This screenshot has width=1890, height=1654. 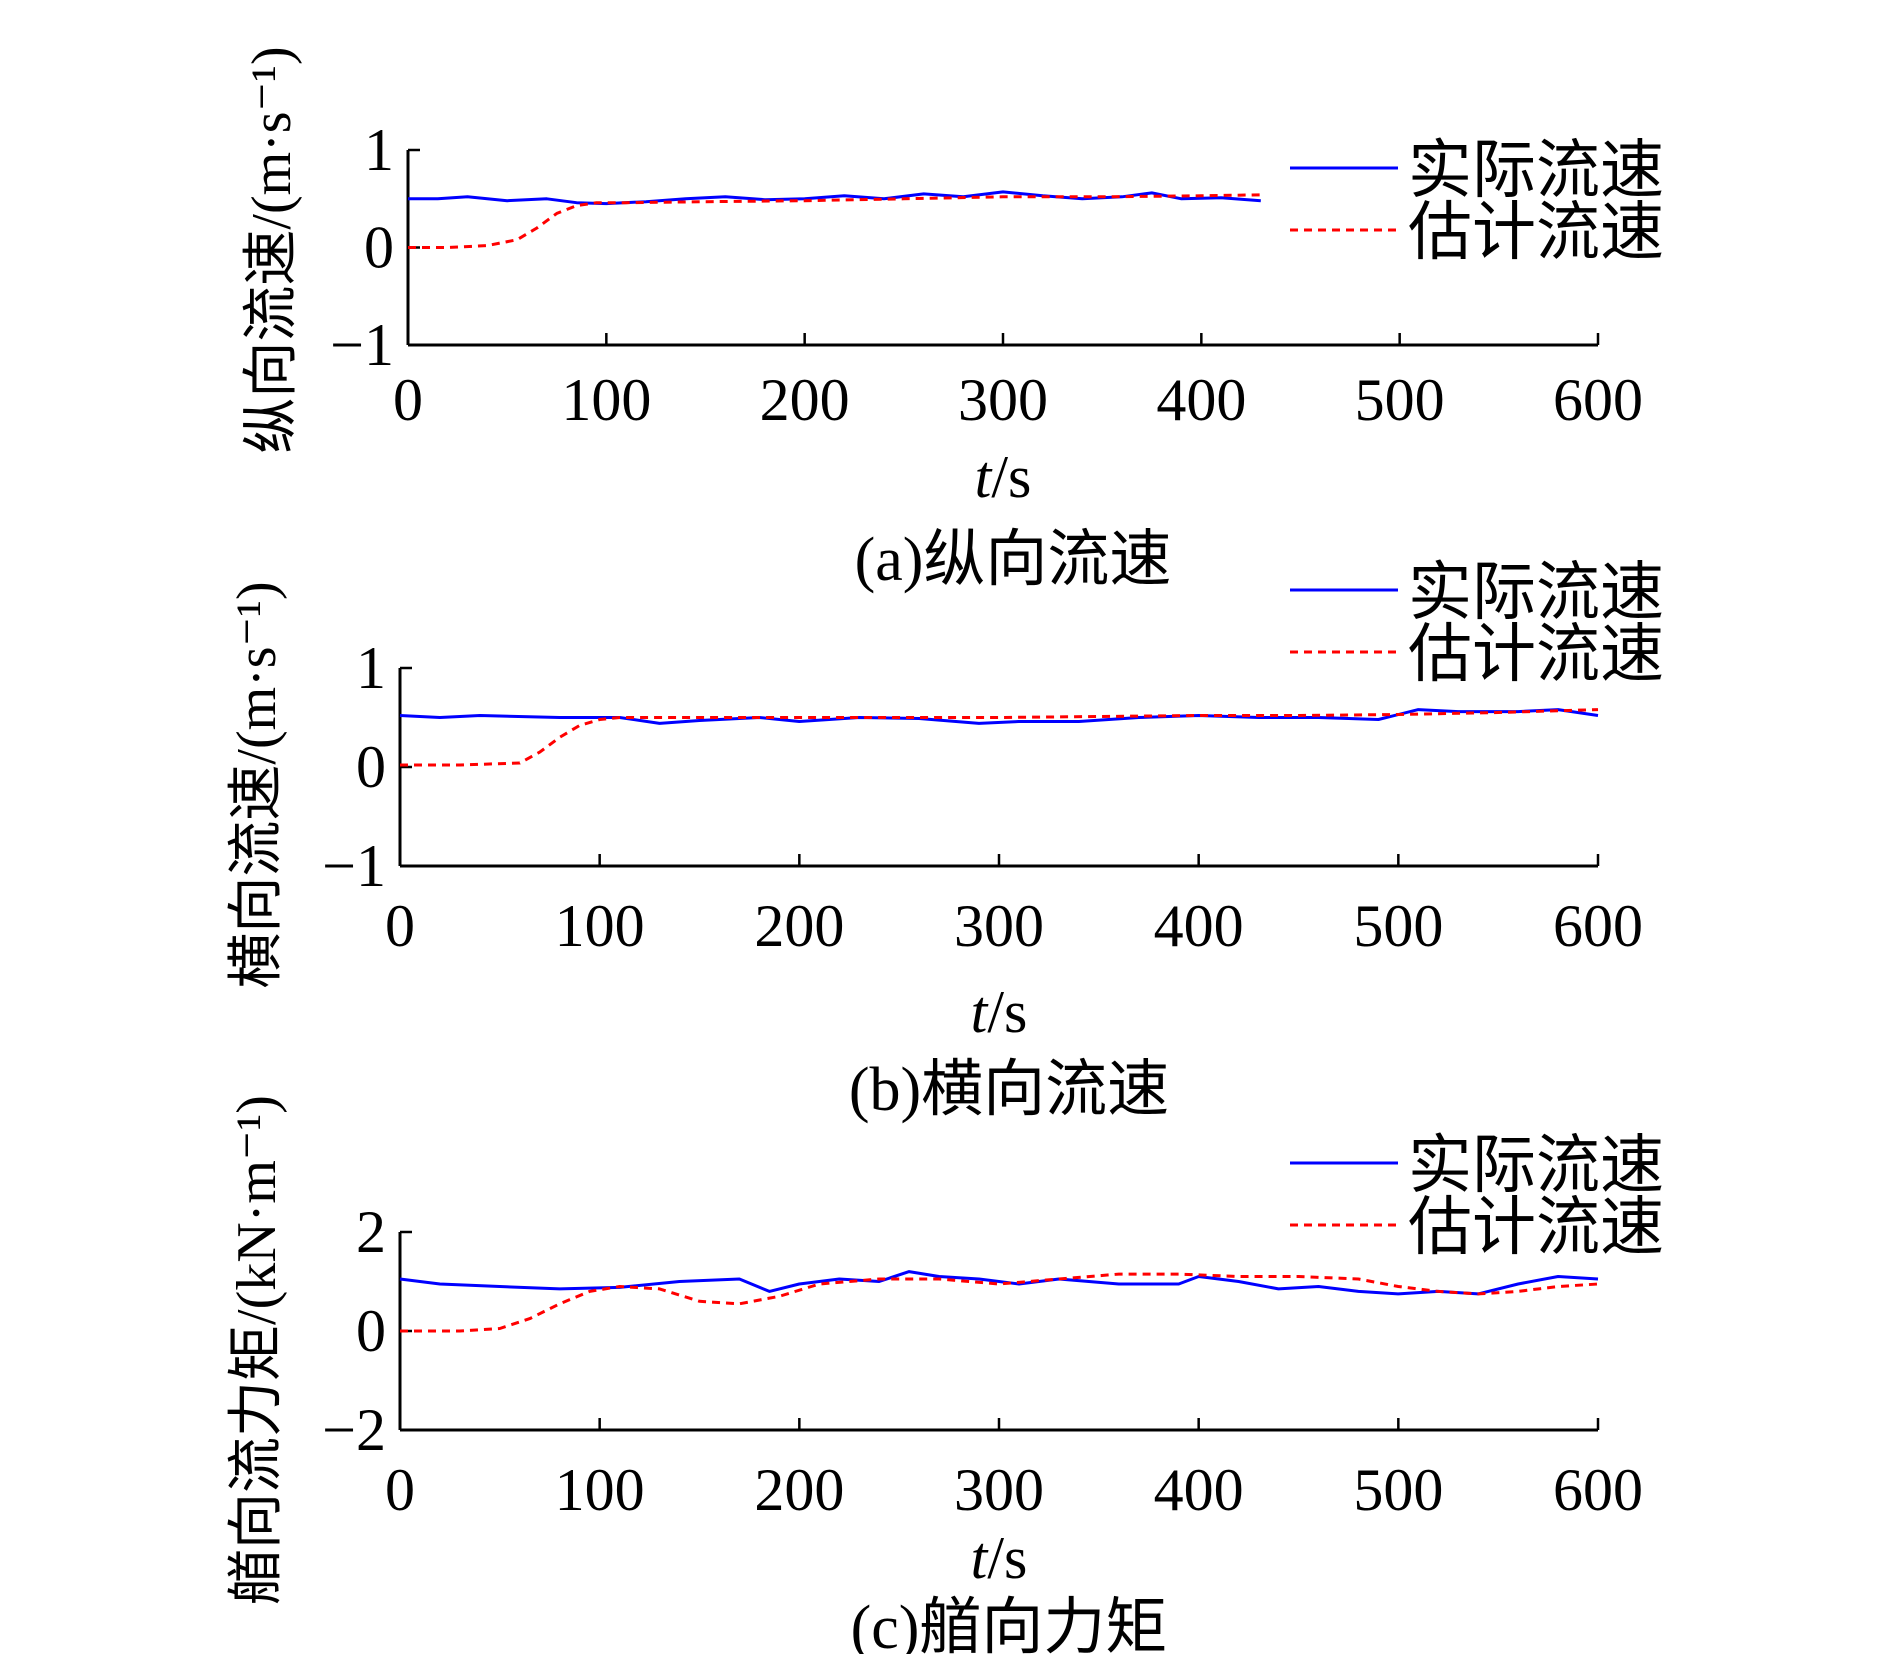 What do you see at coordinates (1009, 1624) in the screenshot?
I see `panel-caption: (c)艏向力矩` at bounding box center [1009, 1624].